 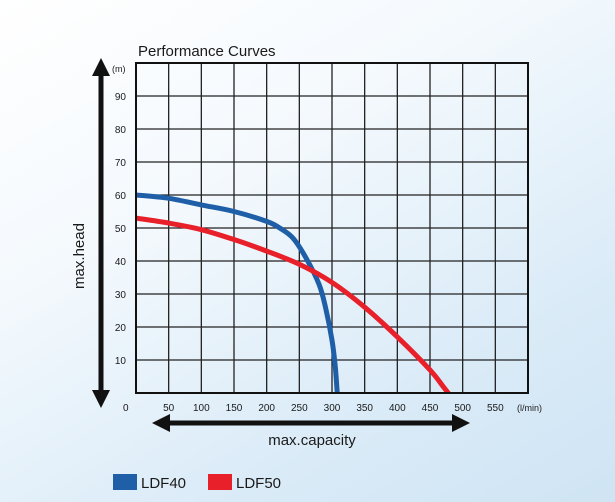 I want to click on y-tick-labels: 10 20 30 40 50 60 70 80 90, so click(x=121, y=229).